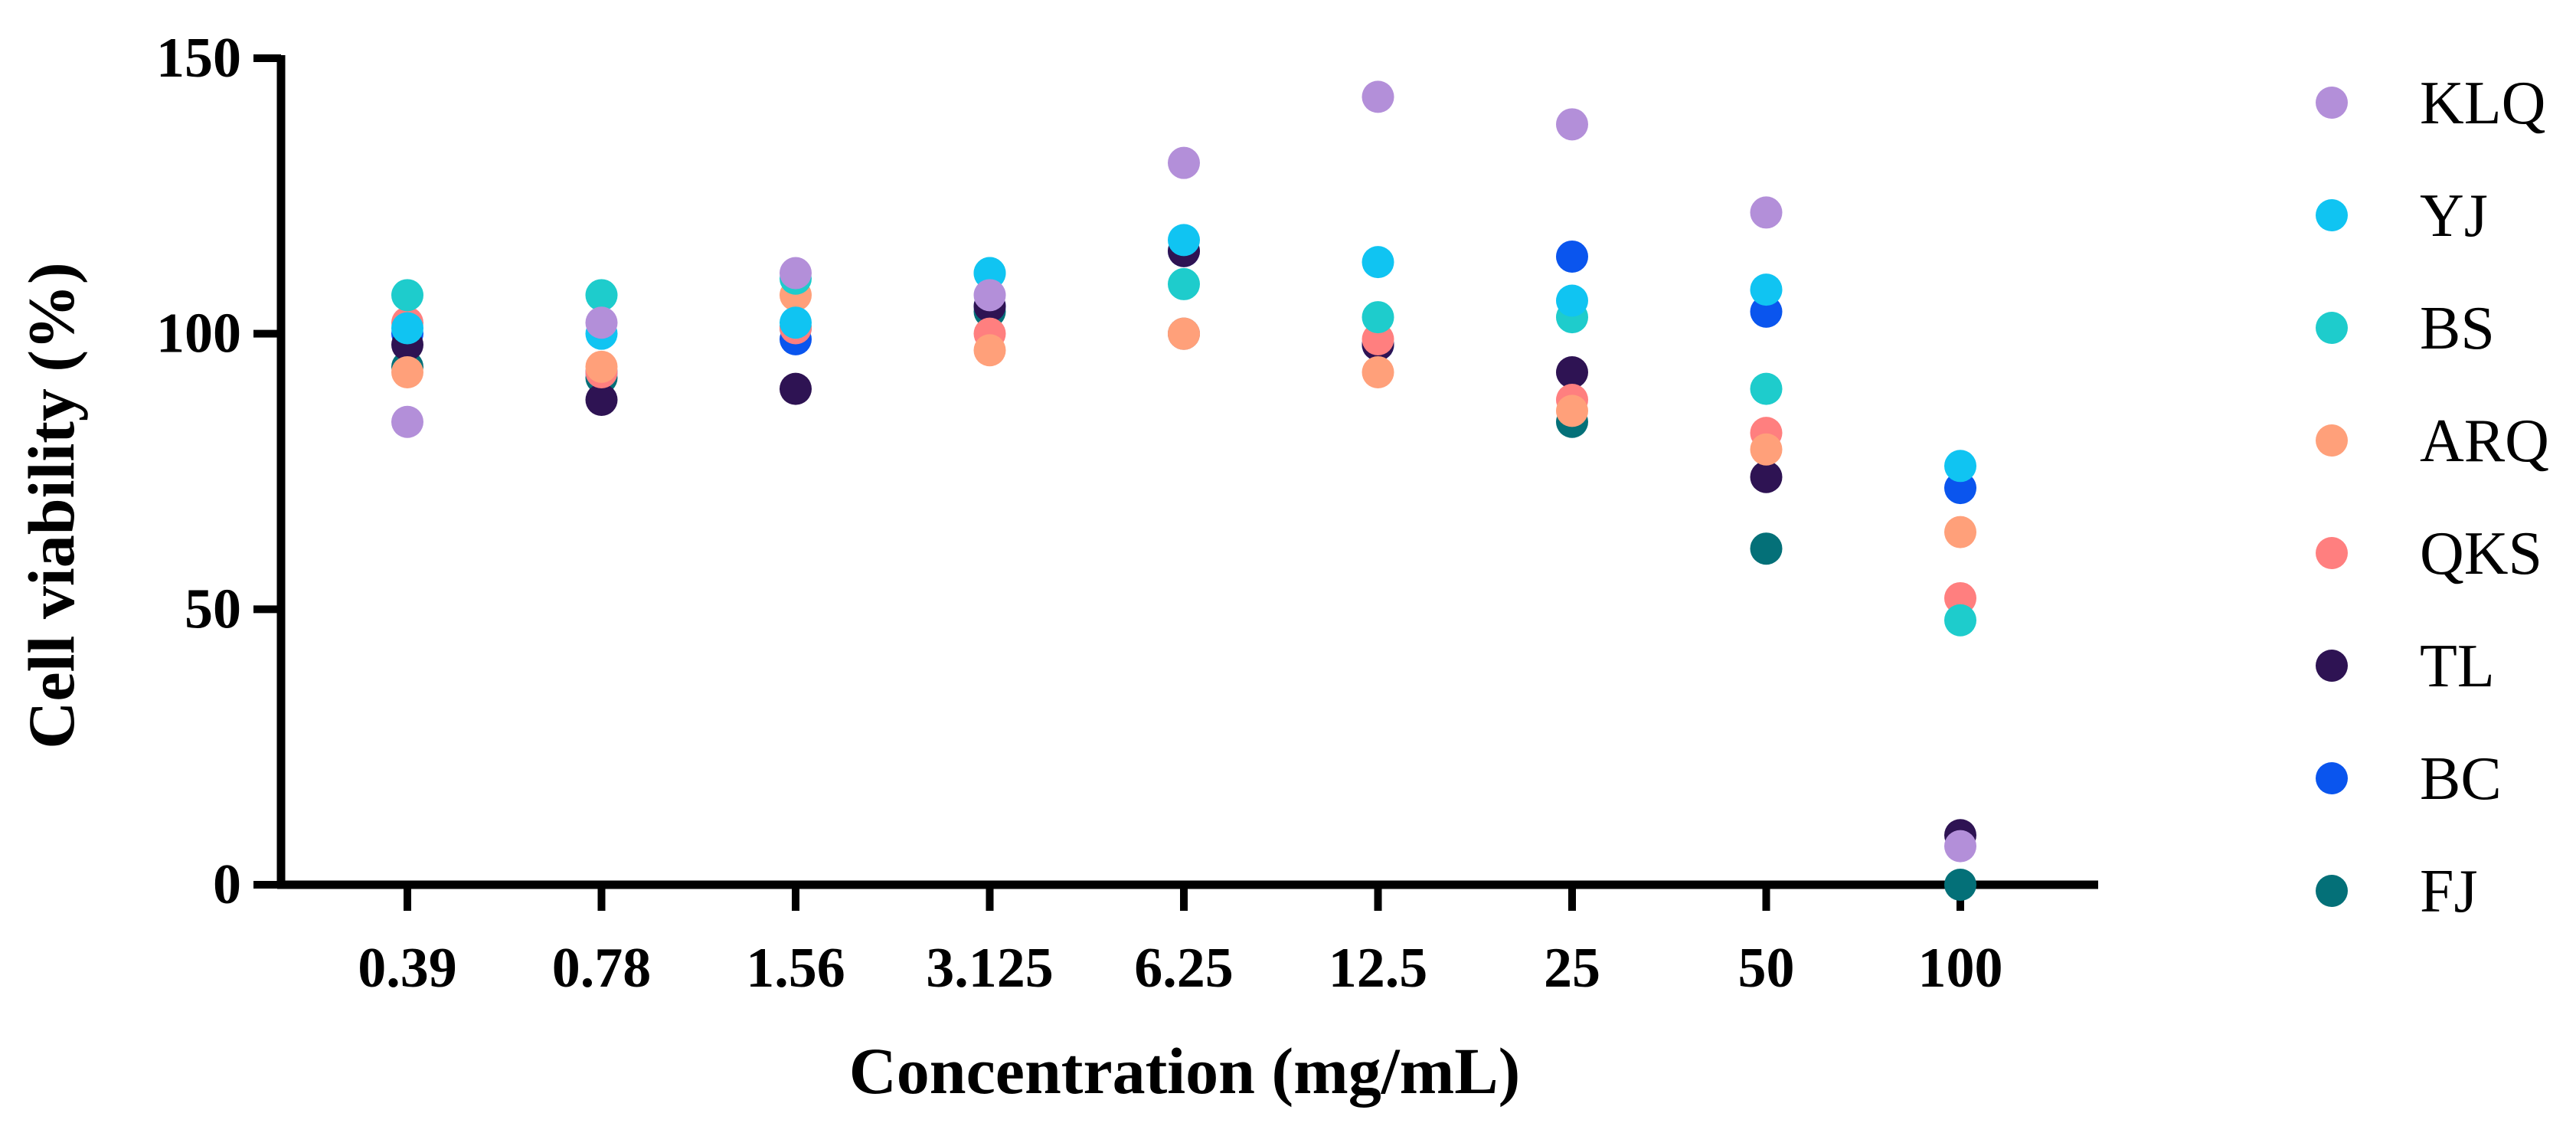 This screenshot has height=1136, width=2576. What do you see at coordinates (2482, 104) in the screenshot?
I see `legend-label: KLQ` at bounding box center [2482, 104].